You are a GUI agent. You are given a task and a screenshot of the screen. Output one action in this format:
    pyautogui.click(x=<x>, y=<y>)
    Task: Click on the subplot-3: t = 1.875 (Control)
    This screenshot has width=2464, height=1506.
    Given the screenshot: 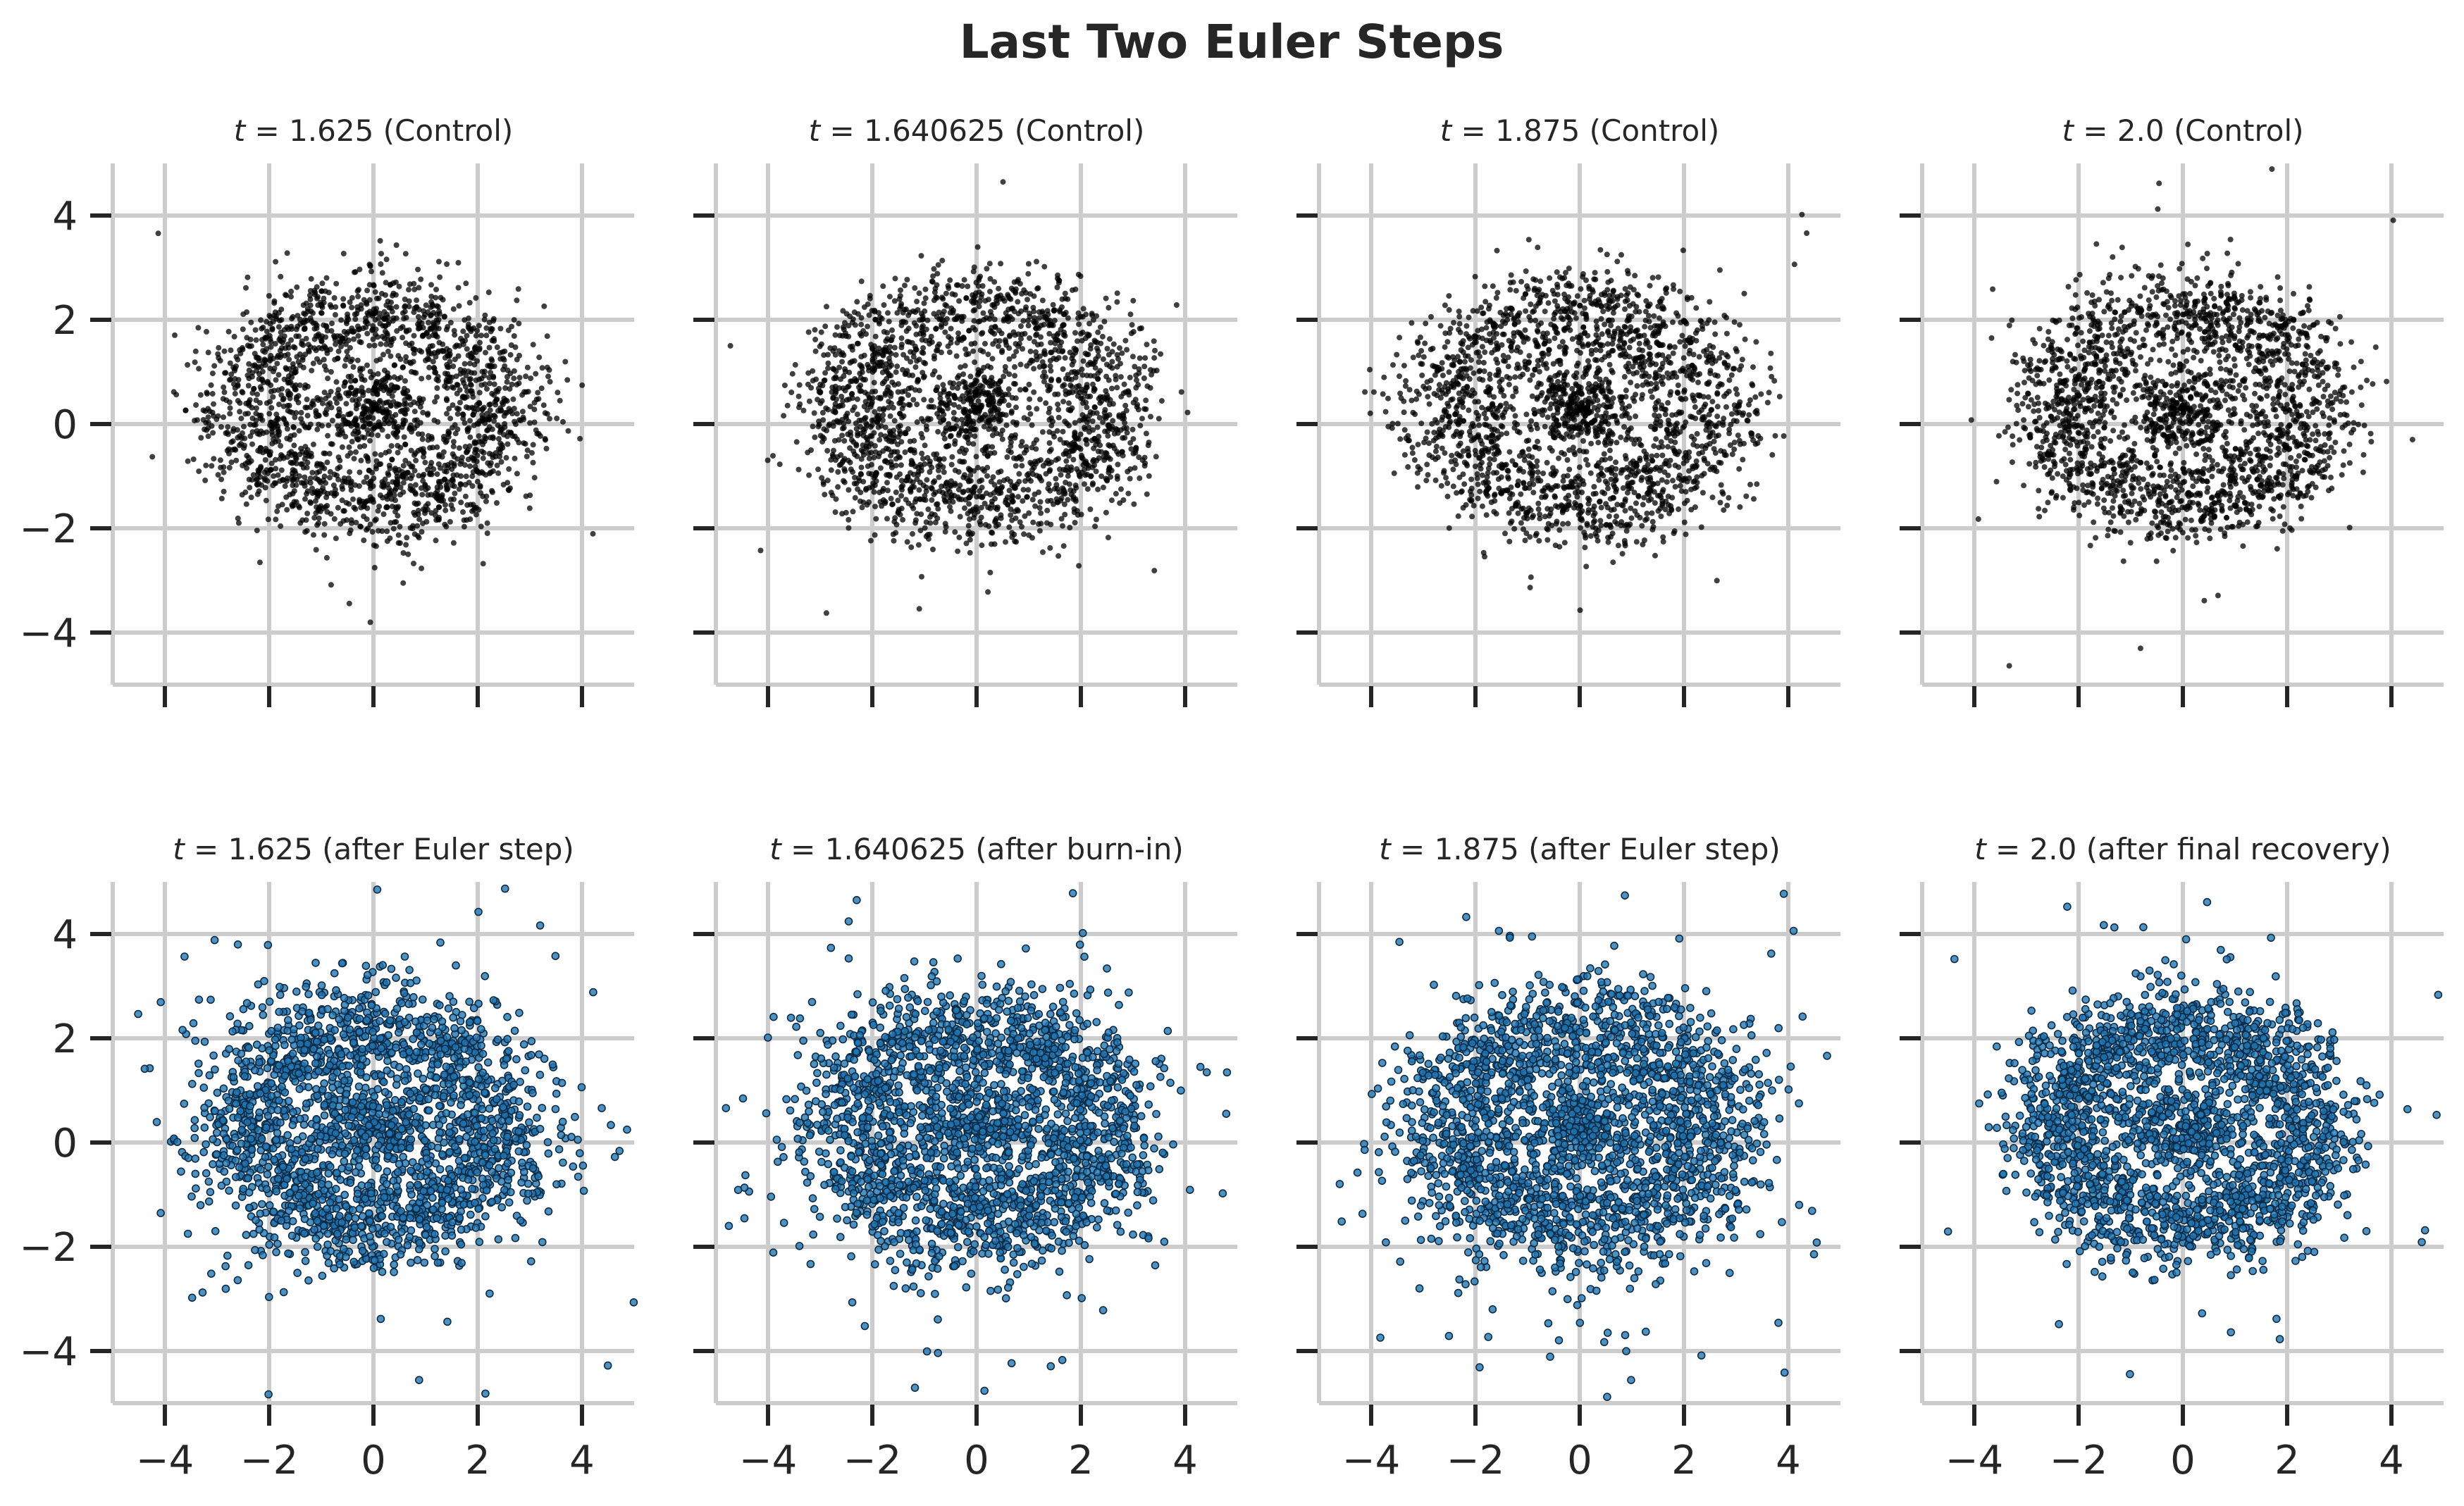 What is the action you would take?
    pyautogui.click(x=1568, y=410)
    